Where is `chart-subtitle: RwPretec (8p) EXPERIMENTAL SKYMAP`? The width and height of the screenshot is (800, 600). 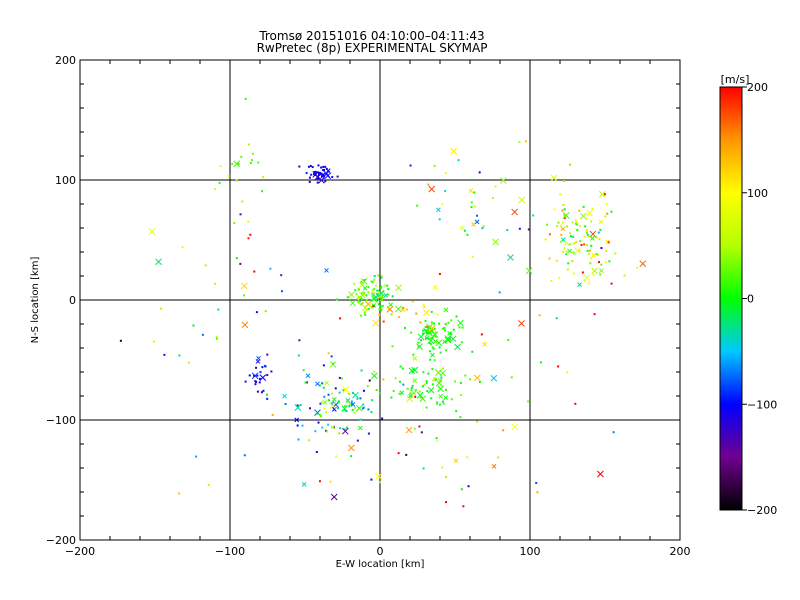 chart-subtitle: RwPretec (8p) EXPERIMENTAL SKYMAP is located at coordinates (372, 48).